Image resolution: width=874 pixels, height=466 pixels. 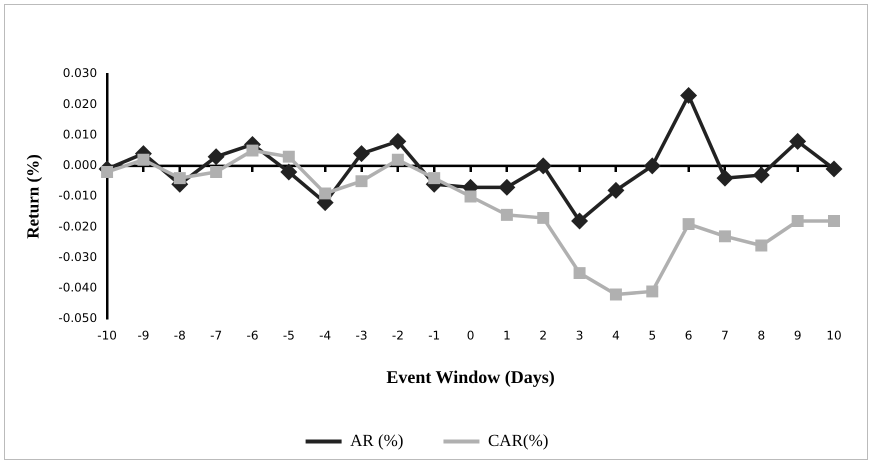 What do you see at coordinates (78, 287) in the screenshot?
I see `y-tick-label: -0.040` at bounding box center [78, 287].